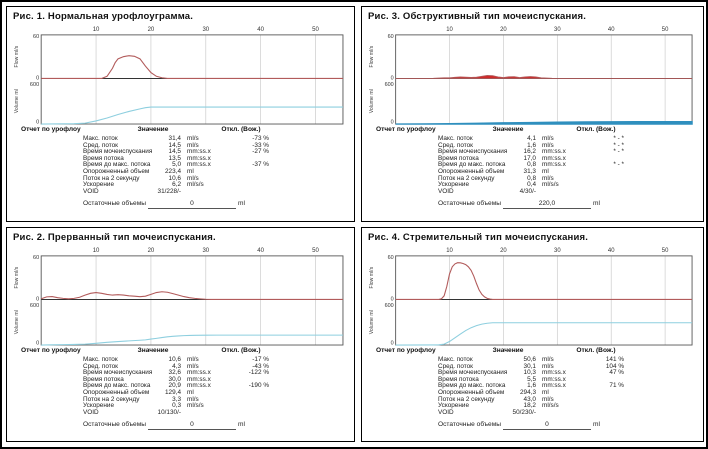 Image resolution: width=708 pixels, height=449 pixels. What do you see at coordinates (34, 306) in the screenshot?
I see `svg-text: 600` at bounding box center [34, 306].